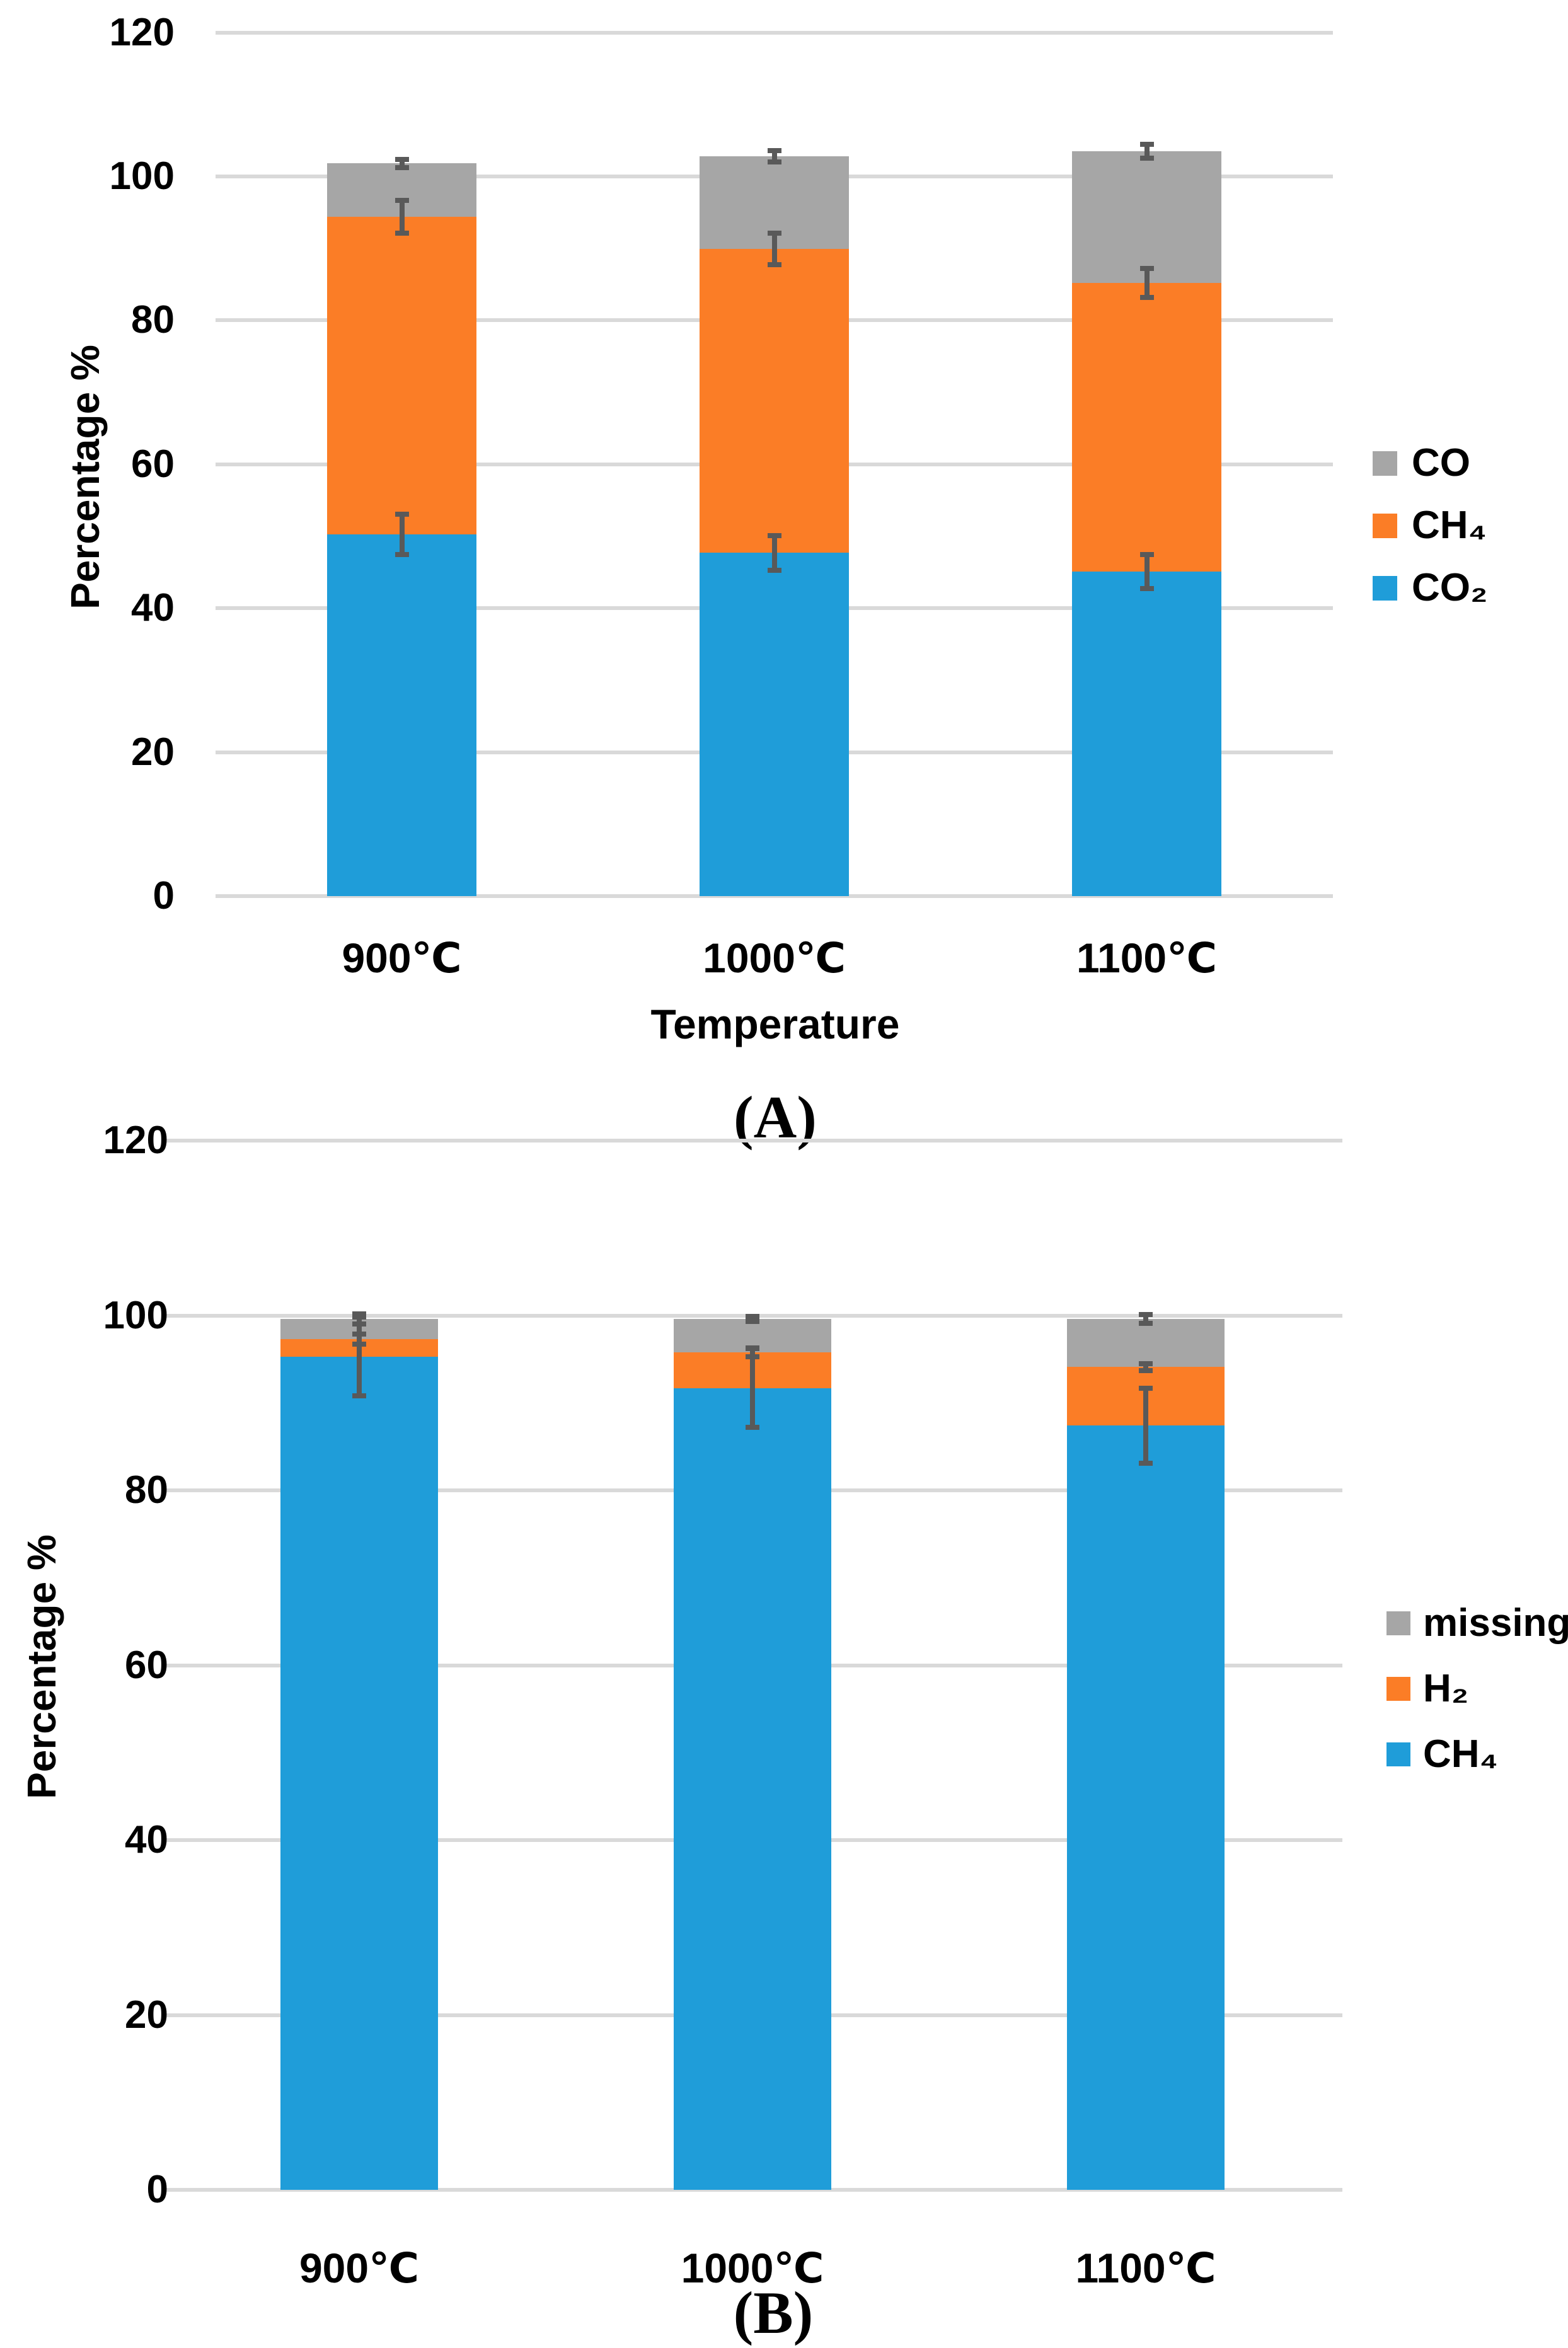  What do you see at coordinates (1495, 1623) in the screenshot?
I see `legend-label-missing: missing` at bounding box center [1495, 1623].